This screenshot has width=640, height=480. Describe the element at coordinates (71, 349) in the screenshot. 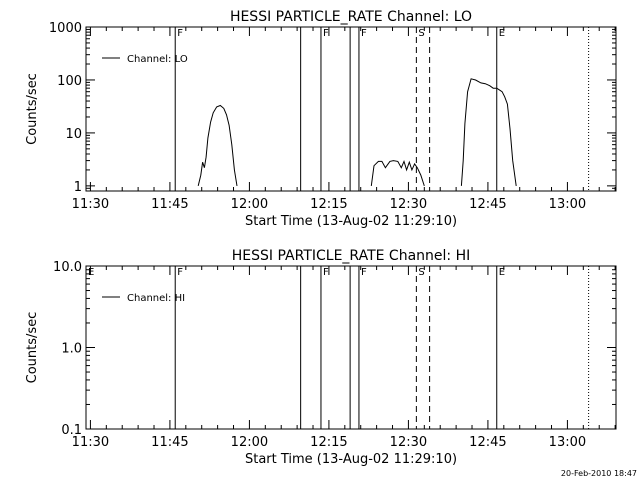

I see `y-tick-label: 1.0` at that location.